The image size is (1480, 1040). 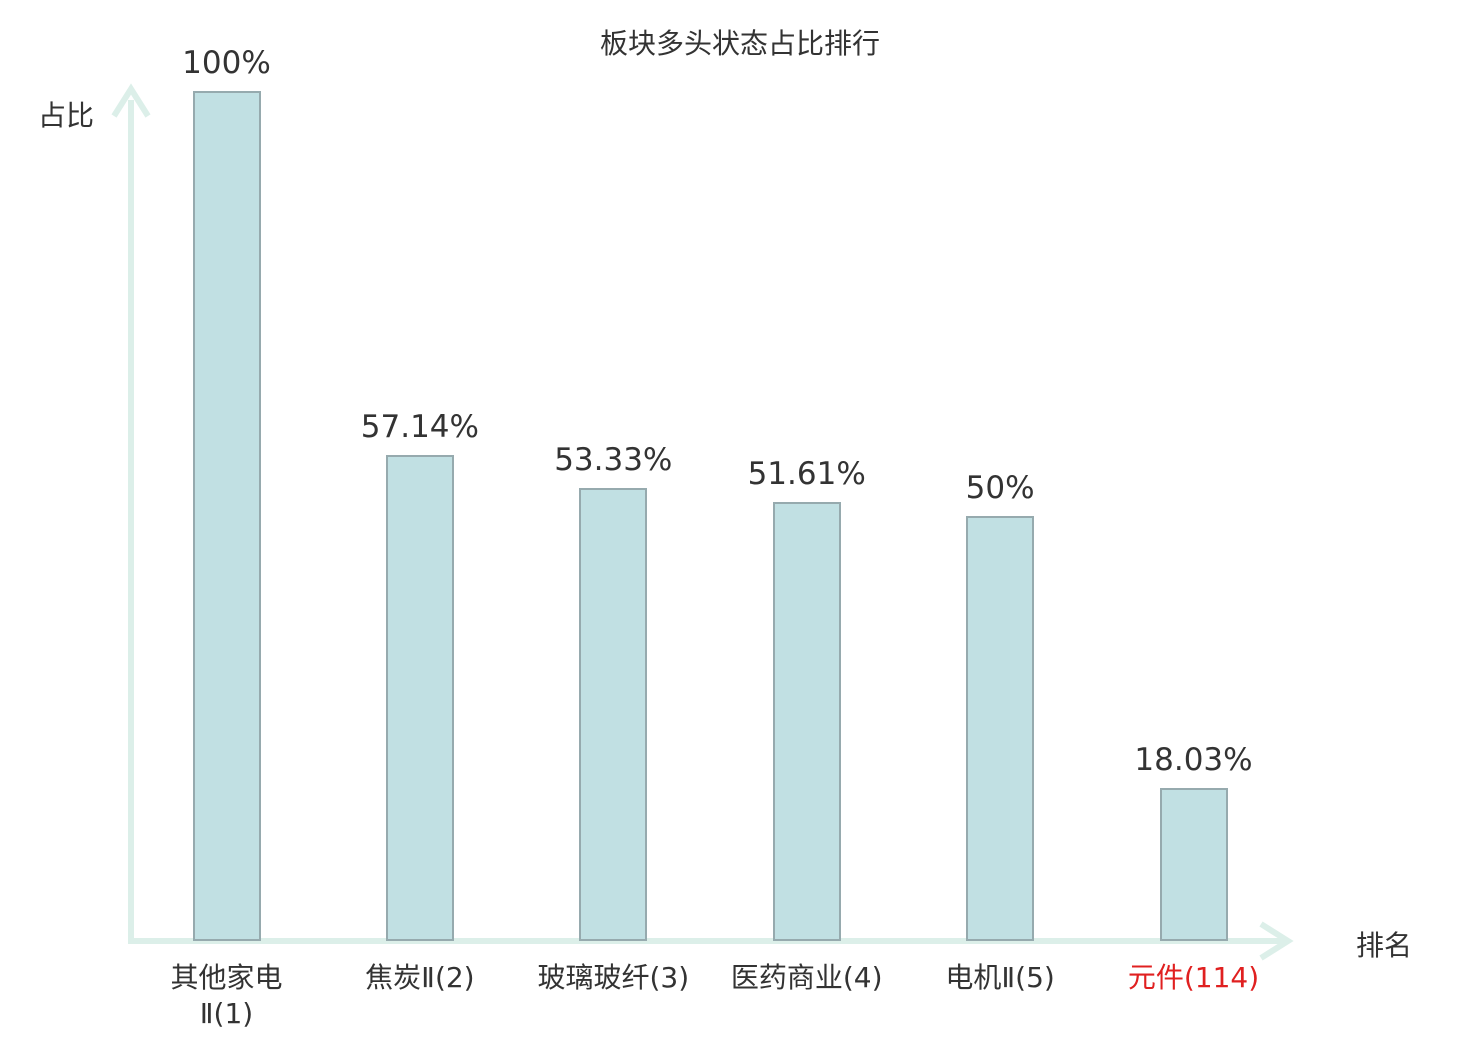 What do you see at coordinates (1193, 759) in the screenshot?
I see `bar-value-label: 18.03%` at bounding box center [1193, 759].